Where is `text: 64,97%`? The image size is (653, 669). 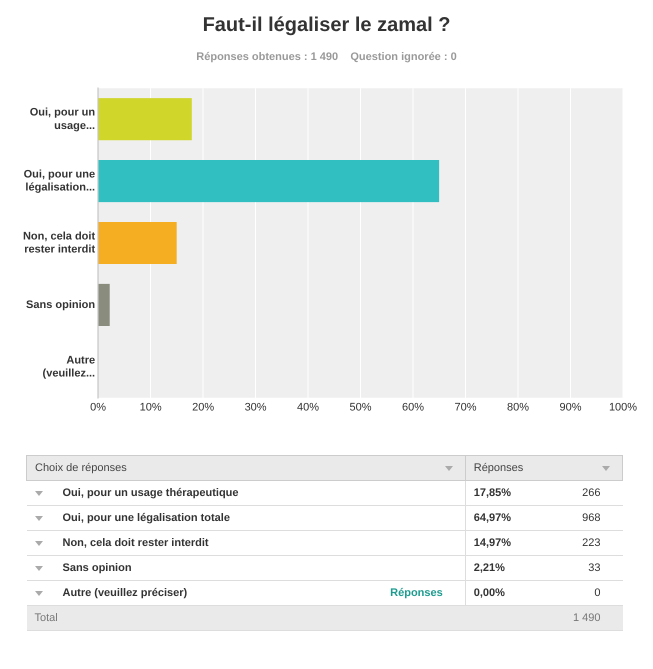 text: 64,97% is located at coordinates (493, 518).